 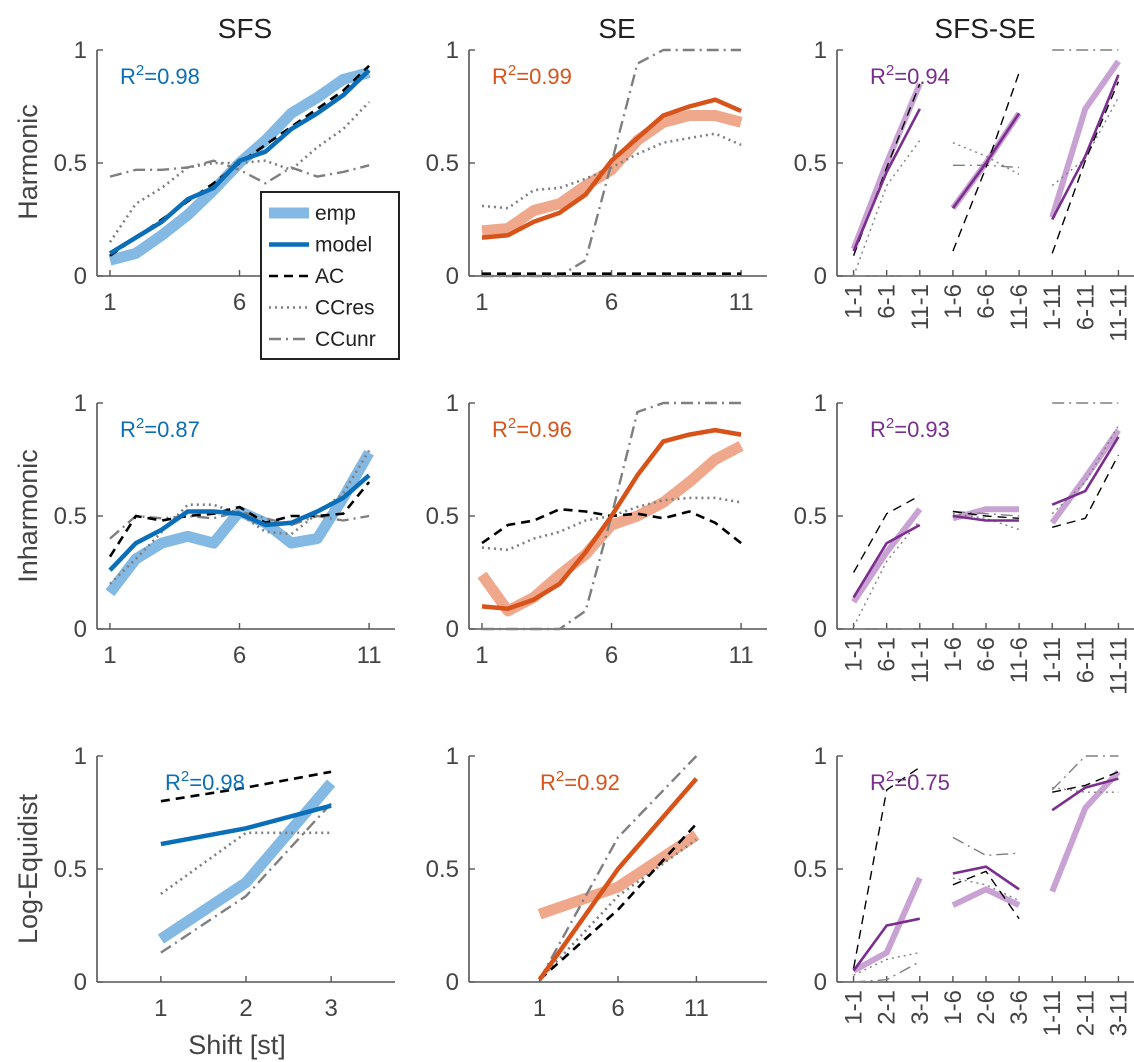 I want to click on x-tick-label: 2-6, so click(x=986, y=1007).